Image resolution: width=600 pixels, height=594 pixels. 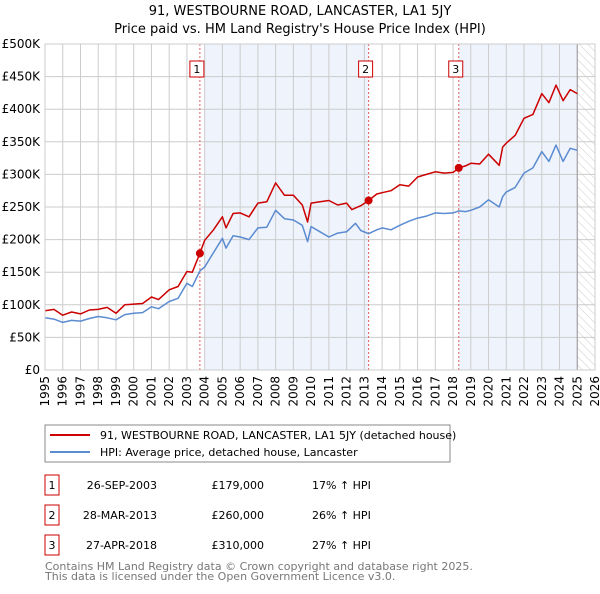 I want to click on sale-date: 27-APR-2018, so click(x=121, y=545).